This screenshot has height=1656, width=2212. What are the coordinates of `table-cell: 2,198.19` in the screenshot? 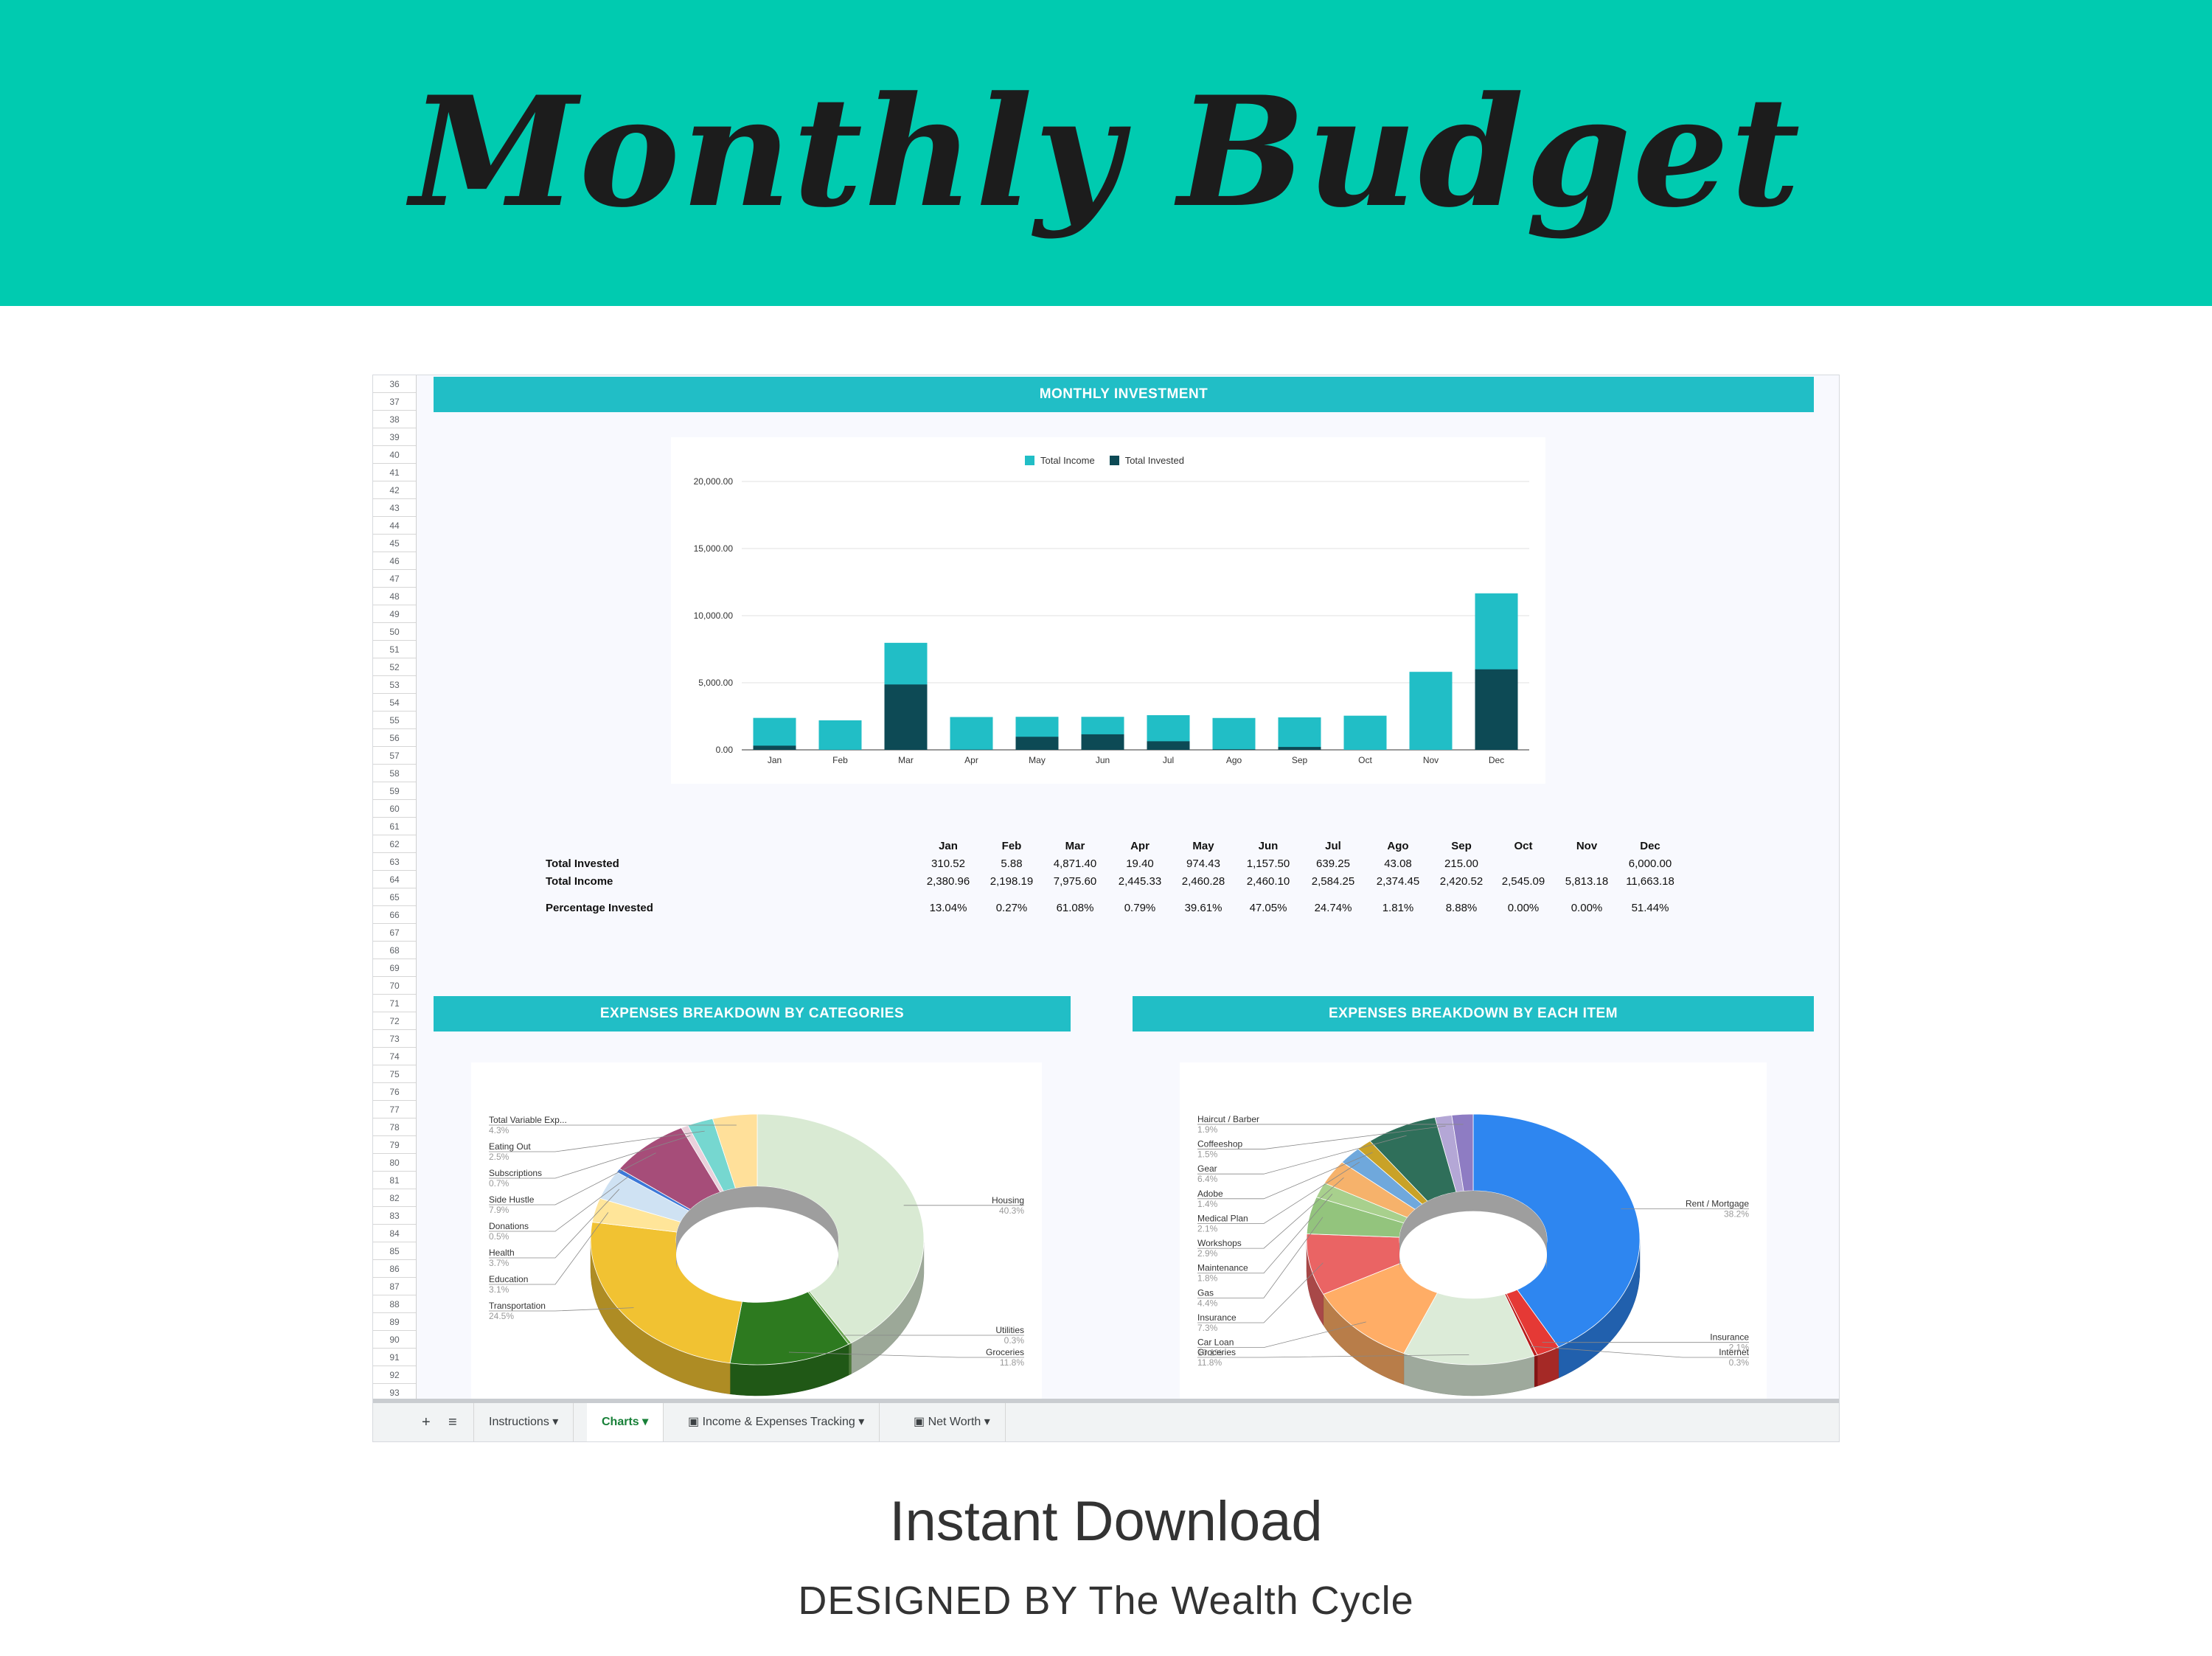 It's located at (1012, 881).